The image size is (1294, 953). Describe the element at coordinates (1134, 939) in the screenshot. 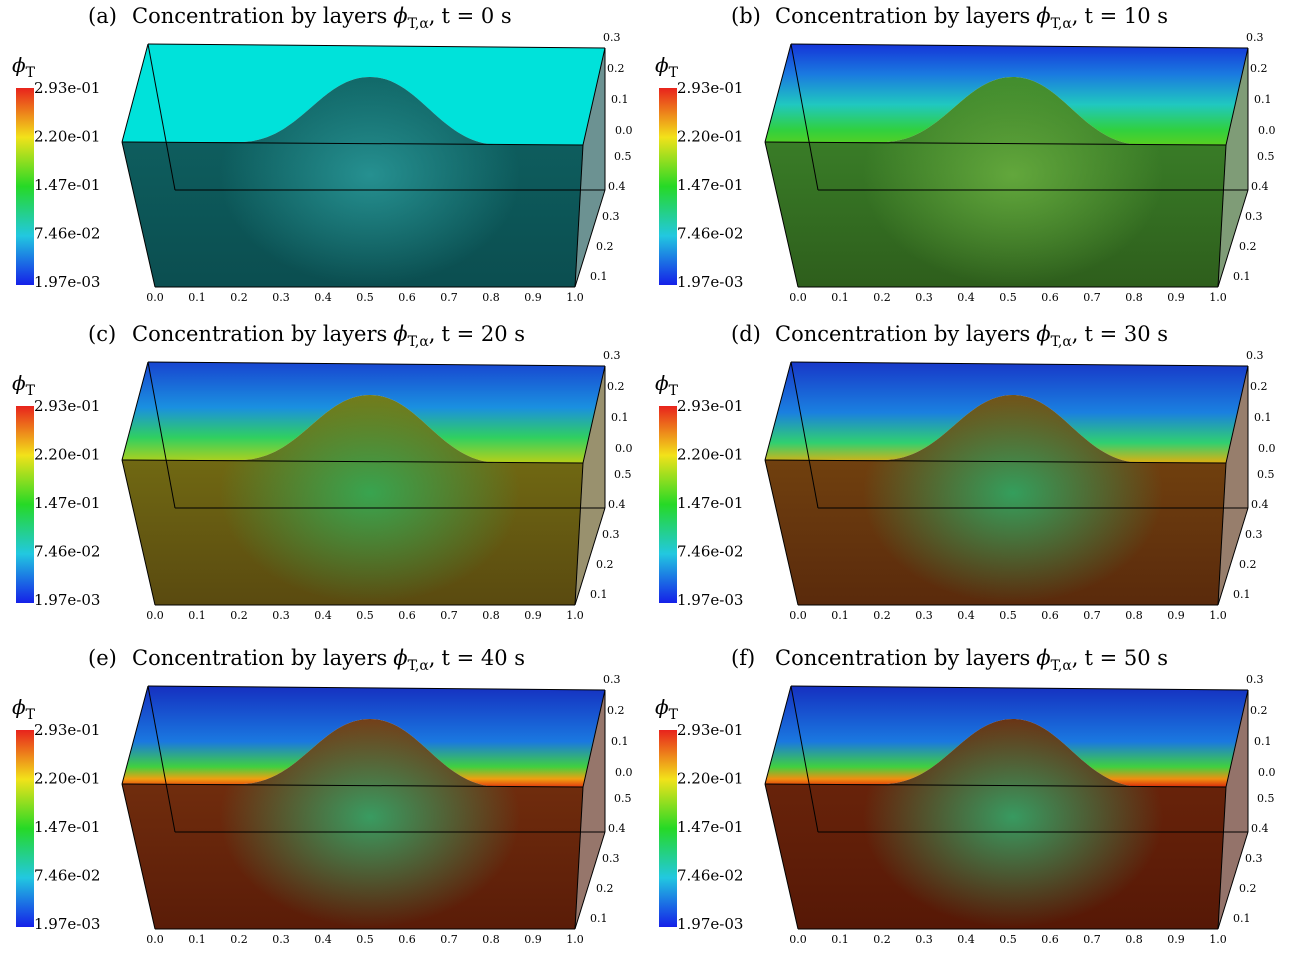

I see `x-tick-label: 0.8` at that location.